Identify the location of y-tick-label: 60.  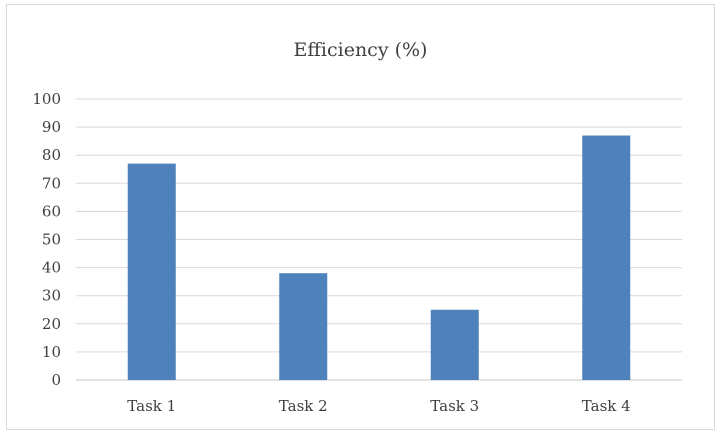
(51, 211).